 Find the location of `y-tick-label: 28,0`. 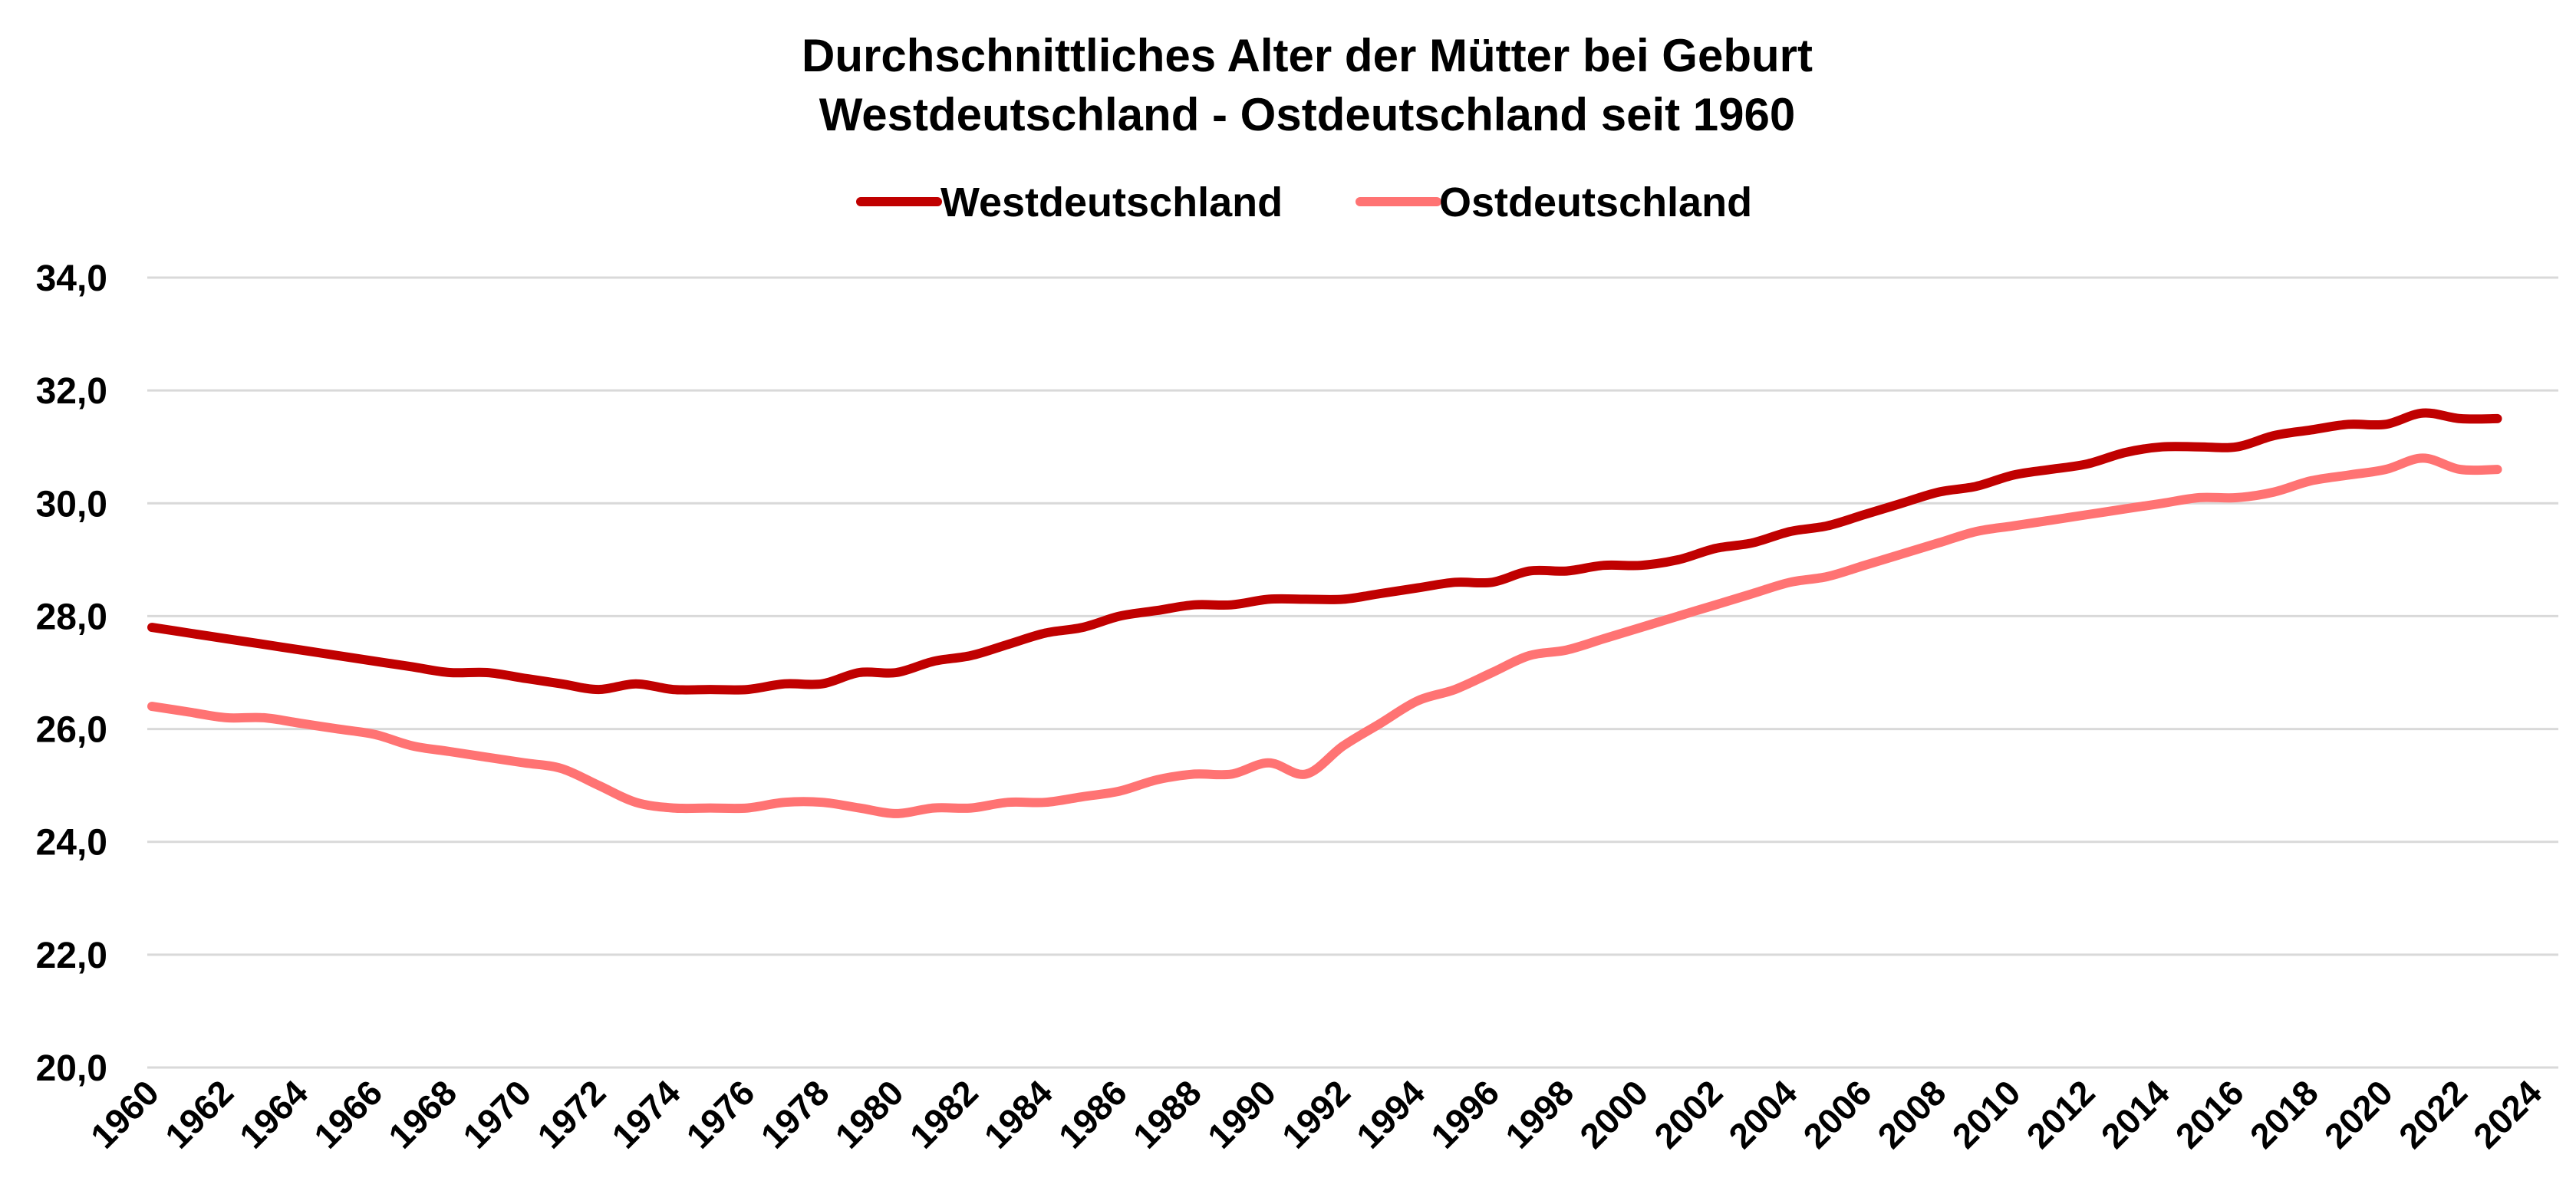

y-tick-label: 28,0 is located at coordinates (71, 617).